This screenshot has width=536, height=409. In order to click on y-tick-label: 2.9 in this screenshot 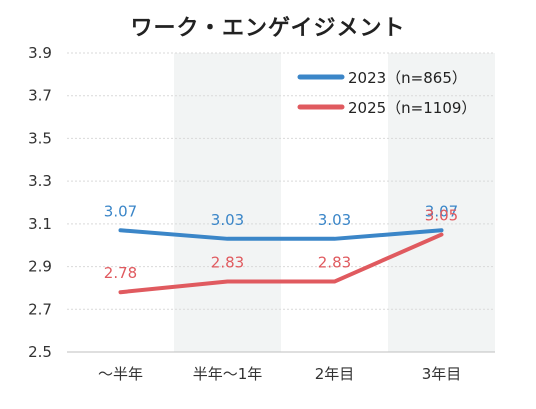, I will do `click(40, 267)`.